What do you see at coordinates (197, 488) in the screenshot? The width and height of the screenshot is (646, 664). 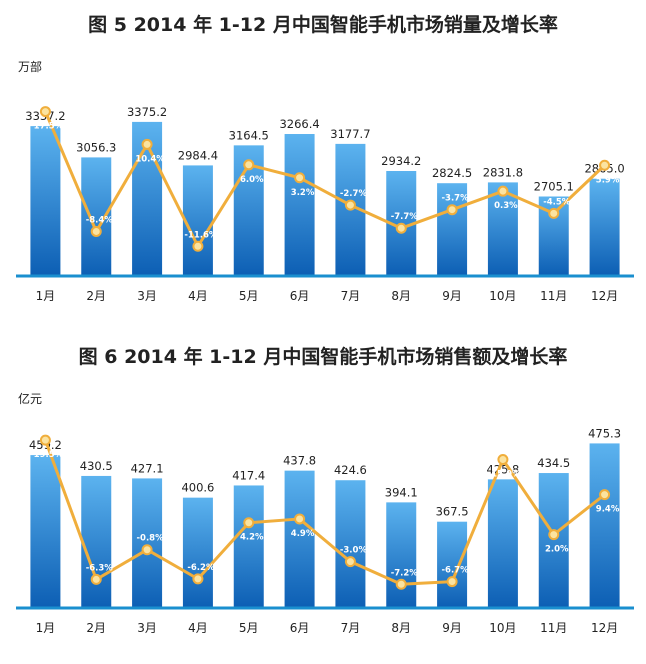 I see `bar-value-label: 400.6` at bounding box center [197, 488].